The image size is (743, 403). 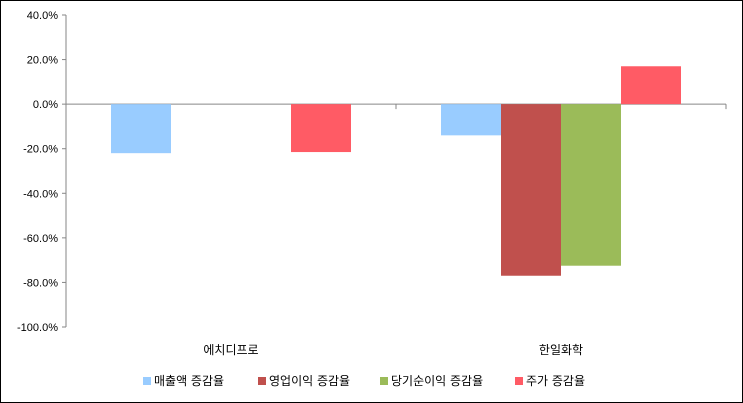 What do you see at coordinates (40, 283) in the screenshot?
I see `y-tick-label: -80.0%` at bounding box center [40, 283].